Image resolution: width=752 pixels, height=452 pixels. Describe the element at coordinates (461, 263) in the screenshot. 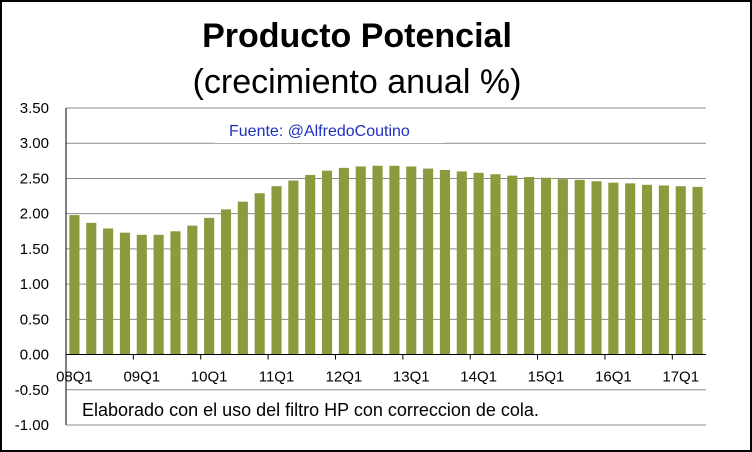

I see `bar-13Q4` at that location.